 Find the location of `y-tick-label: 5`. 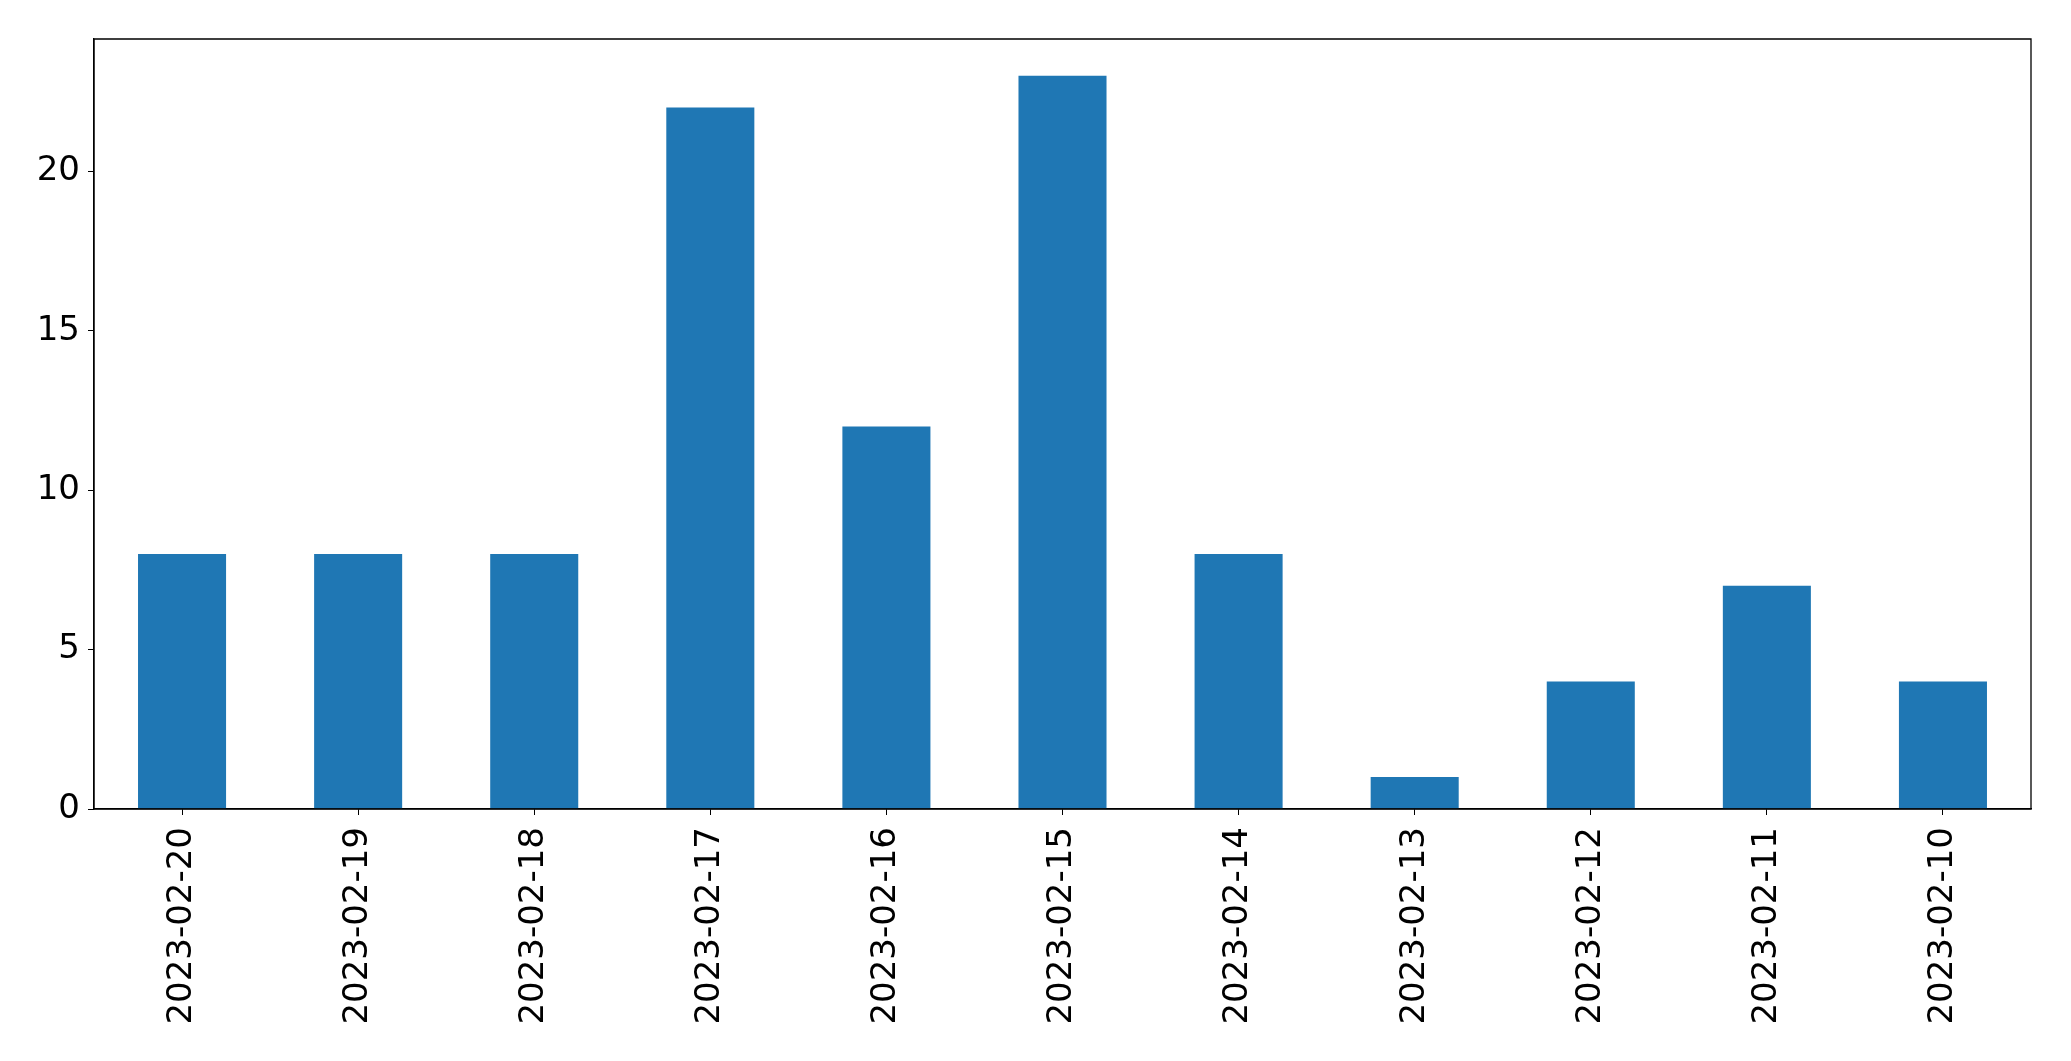

y-tick-label: 5 is located at coordinates (69, 646).